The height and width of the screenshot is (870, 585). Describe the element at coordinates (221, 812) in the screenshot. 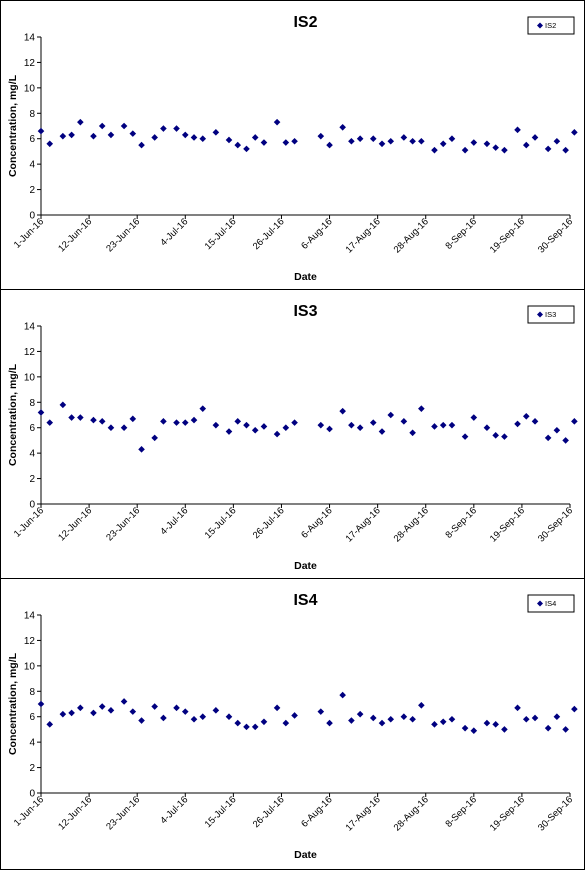

I see `x-tick-label: 15-Jul-16` at that location.